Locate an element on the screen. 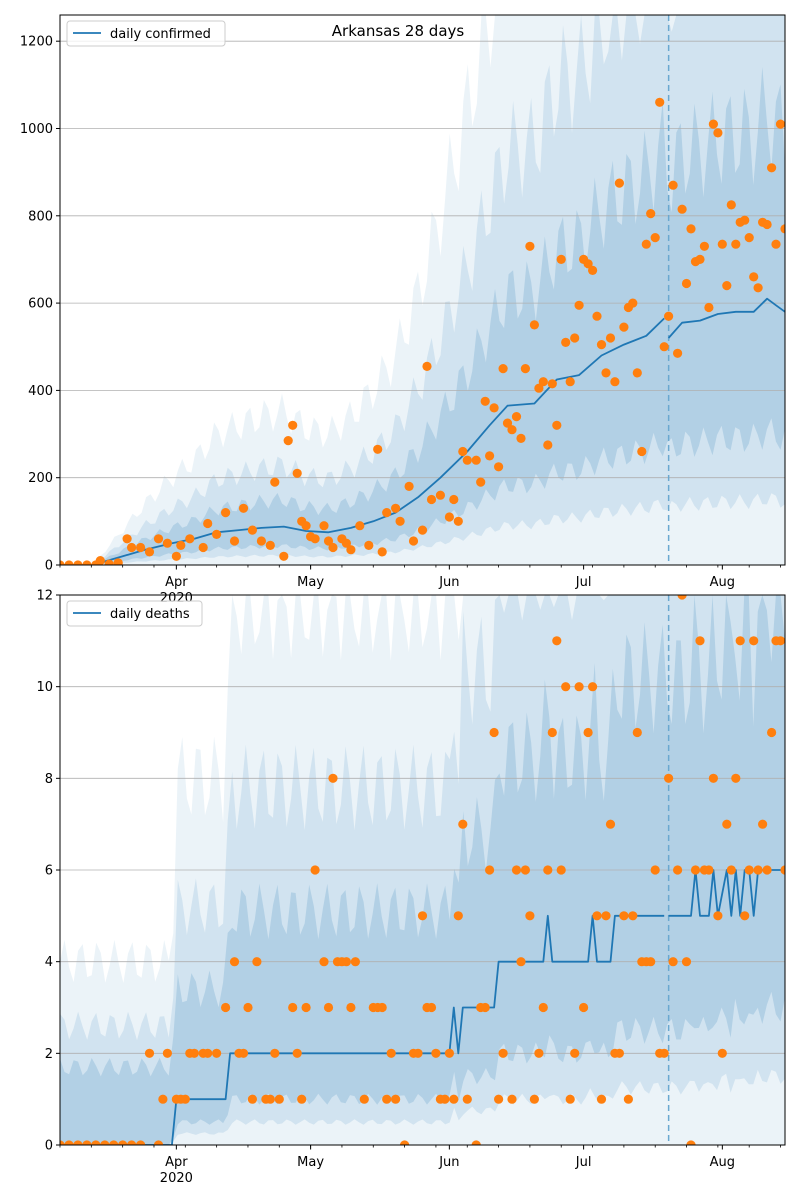 This screenshot has width=800, height=1200. confirmed-x-tick-label: Aug is located at coordinates (722, 582).